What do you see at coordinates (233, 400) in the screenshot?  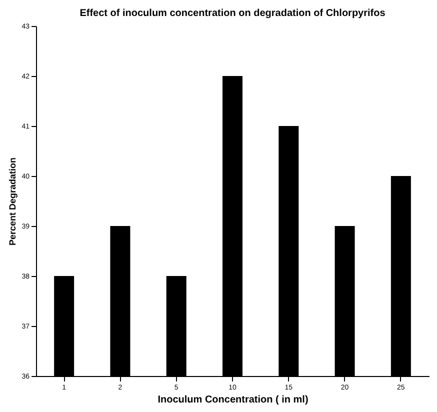 I see `x-axis-title: Inoculum Concentration ( in ml)` at bounding box center [233, 400].